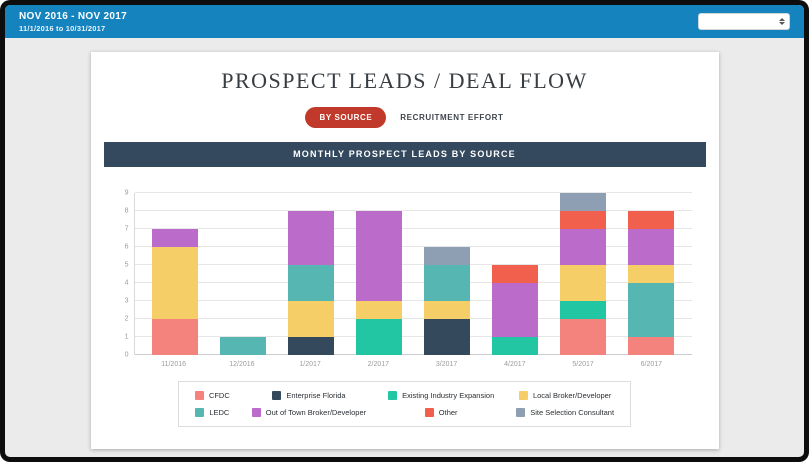  Describe the element at coordinates (572, 412) in the screenshot. I see `legend-label: Site Selection Consultant` at that location.